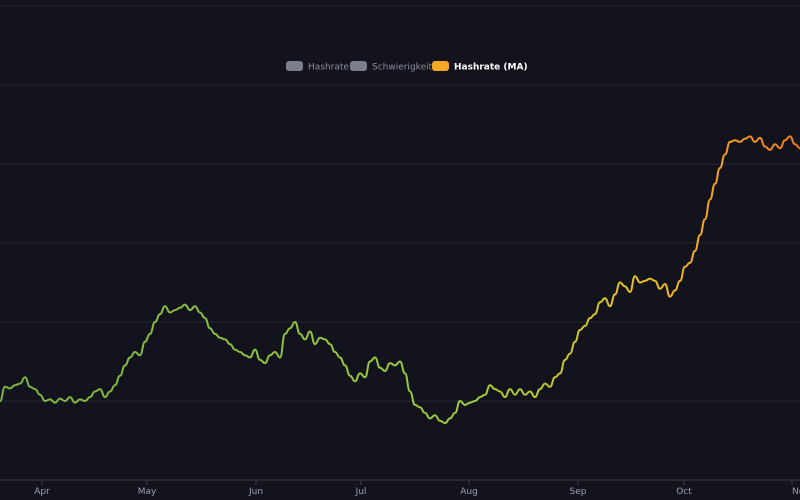 The width and height of the screenshot is (800, 500). I want to click on legend-label: Hashrate, so click(328, 68).